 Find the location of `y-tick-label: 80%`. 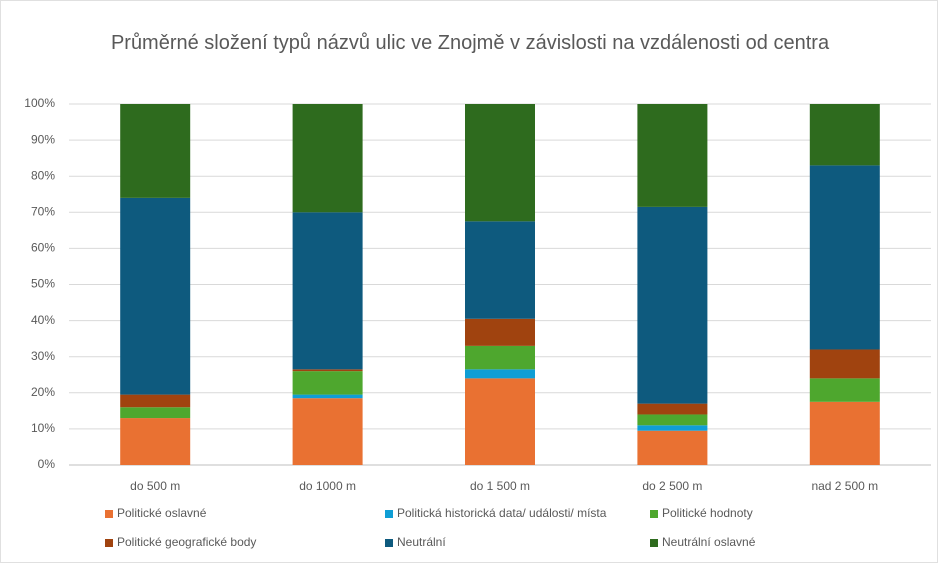

y-tick-label: 80% is located at coordinates (43, 175).